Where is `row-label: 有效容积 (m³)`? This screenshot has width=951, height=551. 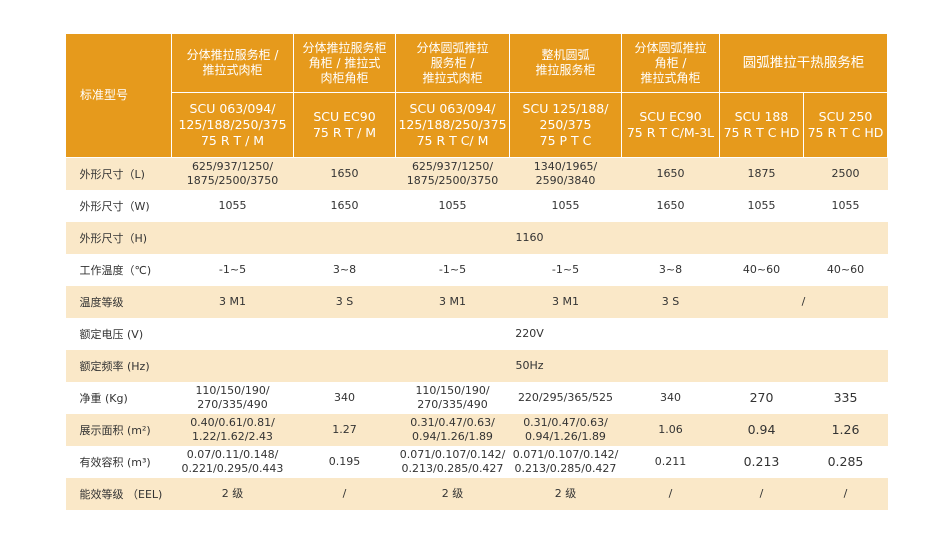 row-label: 有效容积 (m³) is located at coordinates (118, 462).